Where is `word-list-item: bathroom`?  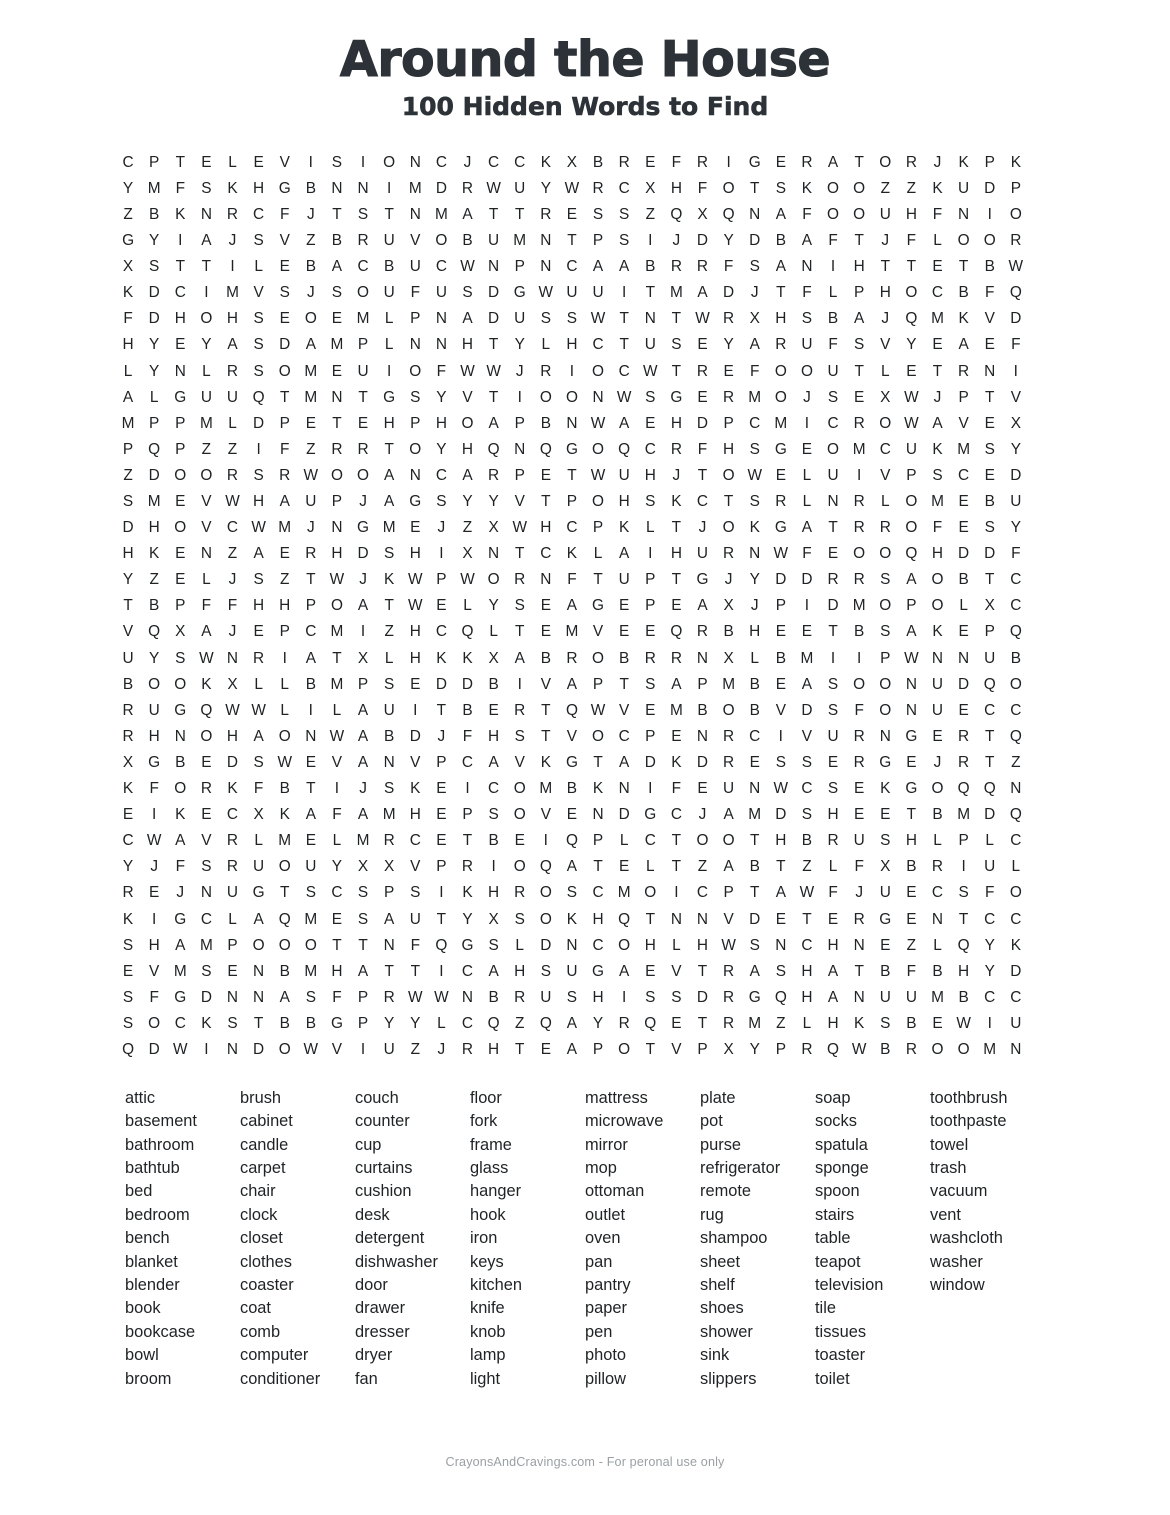 word-list-item: bathroom is located at coordinates (160, 1144).